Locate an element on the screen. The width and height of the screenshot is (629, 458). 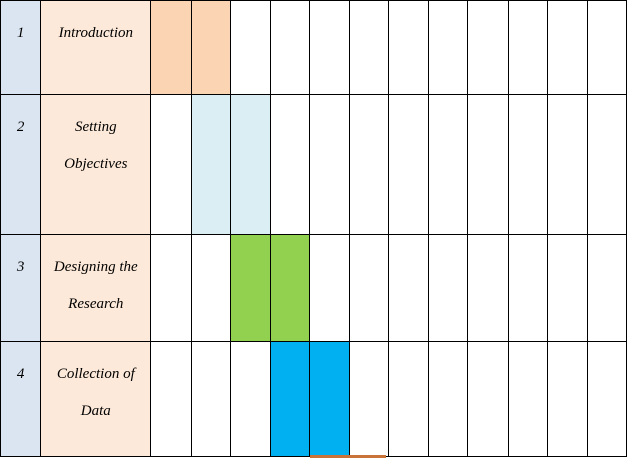
task-name: Setting Objectives is located at coordinates (96, 145).